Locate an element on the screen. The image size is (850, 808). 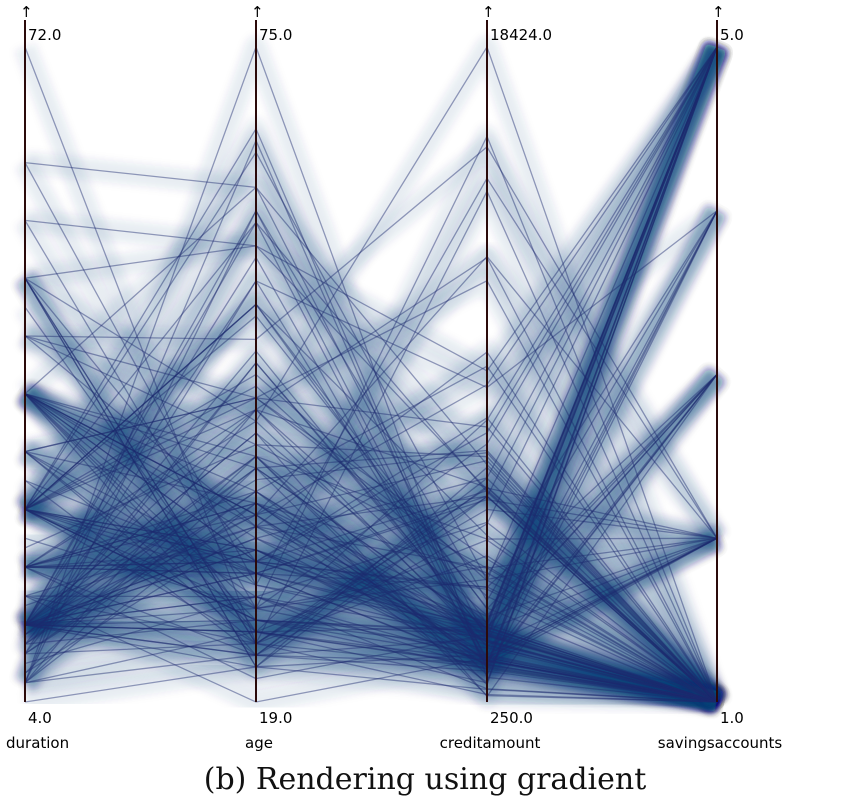
axis-min-label-duration: 4.0 is located at coordinates (40, 718).